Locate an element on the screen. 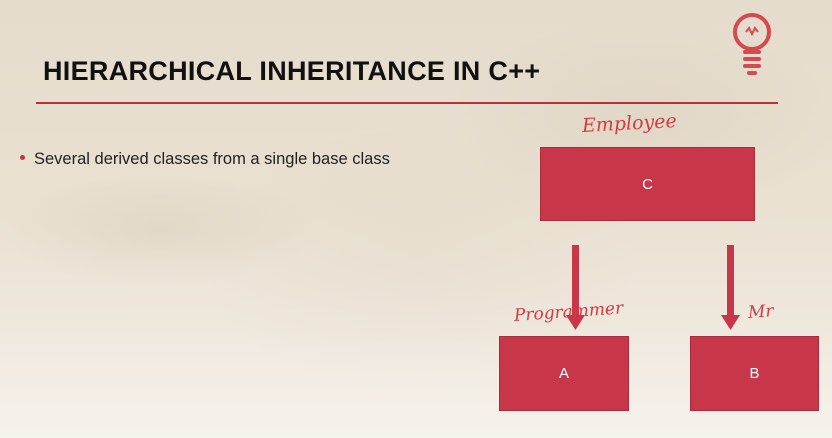 The image size is (832, 438). base-class-box: C is located at coordinates (647, 184).